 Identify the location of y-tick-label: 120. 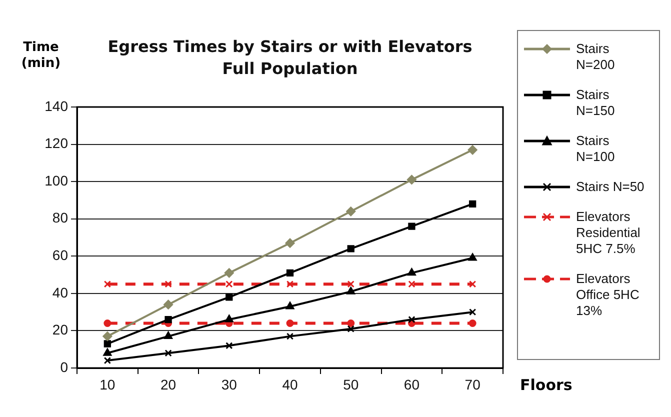
(56, 143).